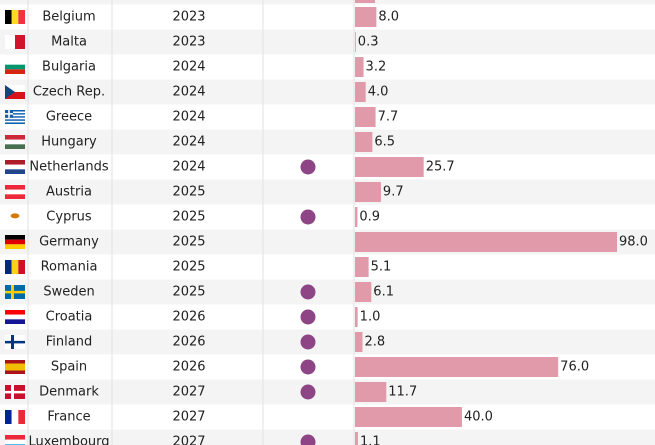 The height and width of the screenshot is (445, 655). Describe the element at coordinates (370, 440) in the screenshot. I see `value-label: 1.1` at that location.